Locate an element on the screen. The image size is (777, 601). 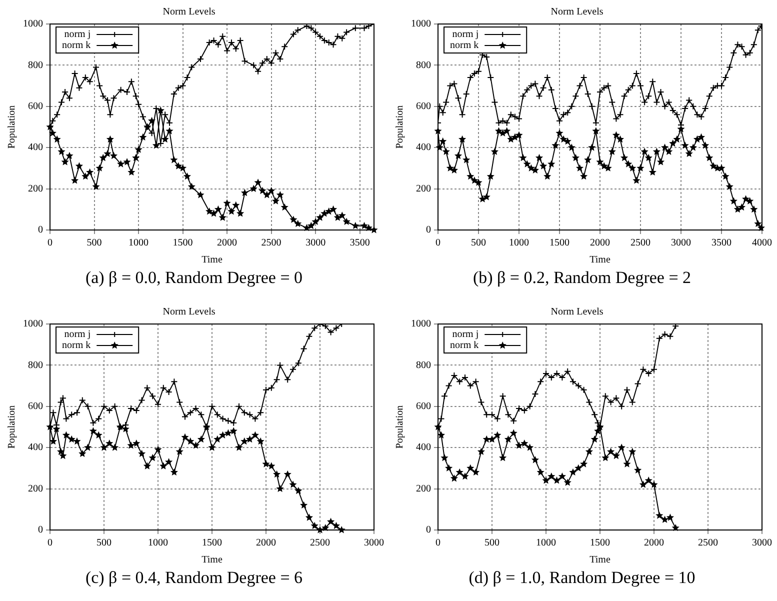
text: (d) β = 1.0, Random Degree = 10 is located at coordinates (582, 578).